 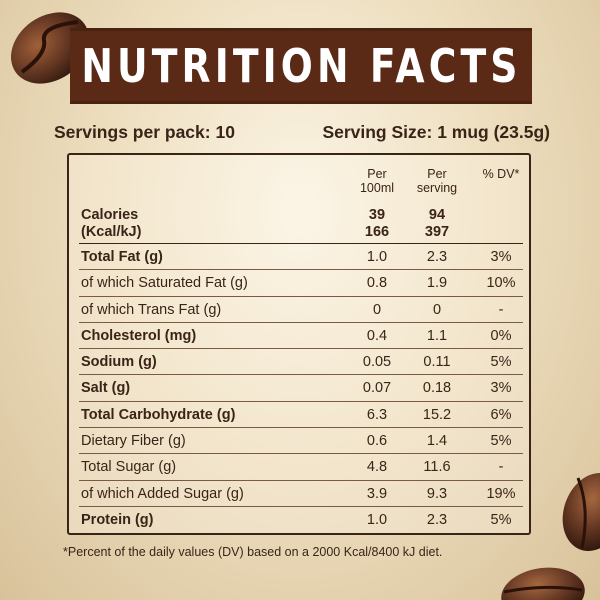 I want to click on per-100ml-value: 0, so click(x=377, y=309).